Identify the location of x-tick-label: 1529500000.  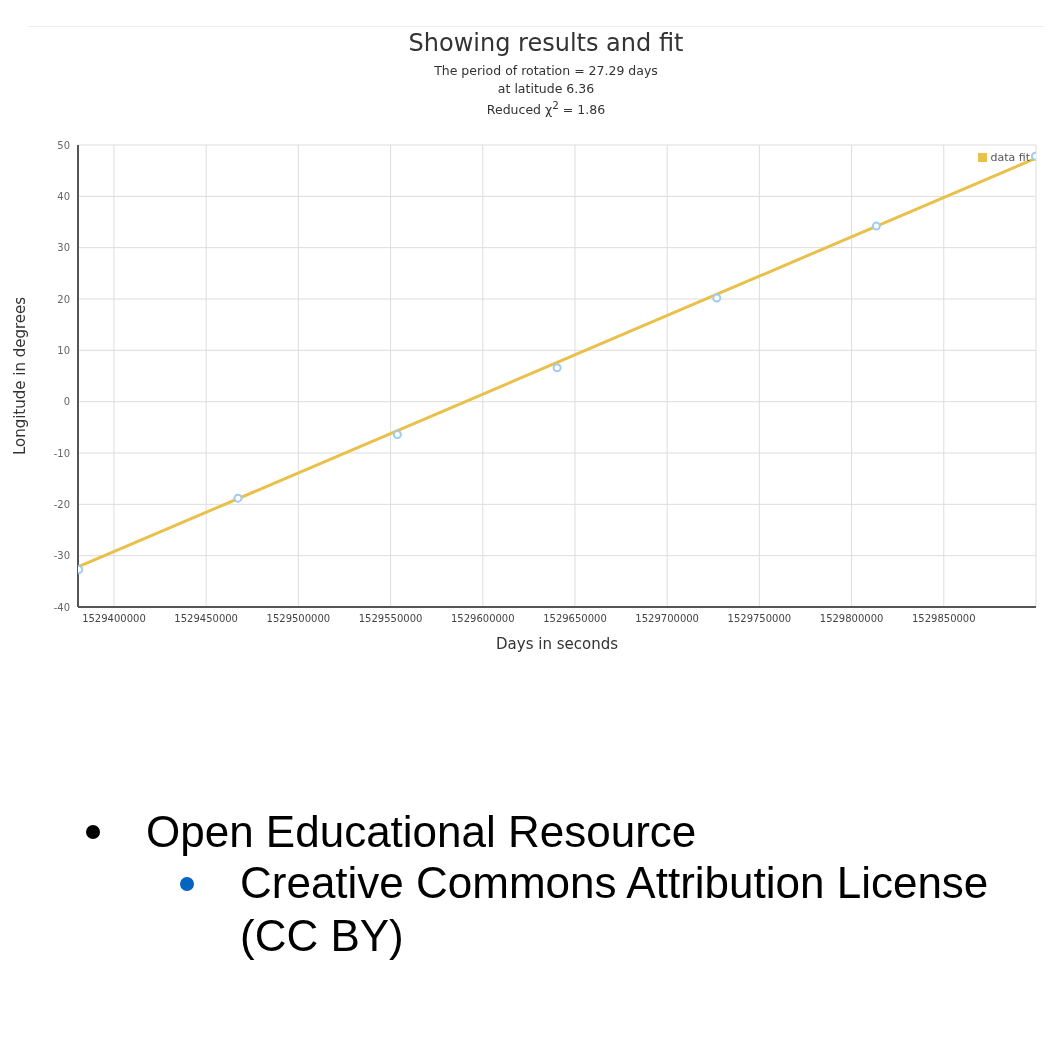
(298, 619).